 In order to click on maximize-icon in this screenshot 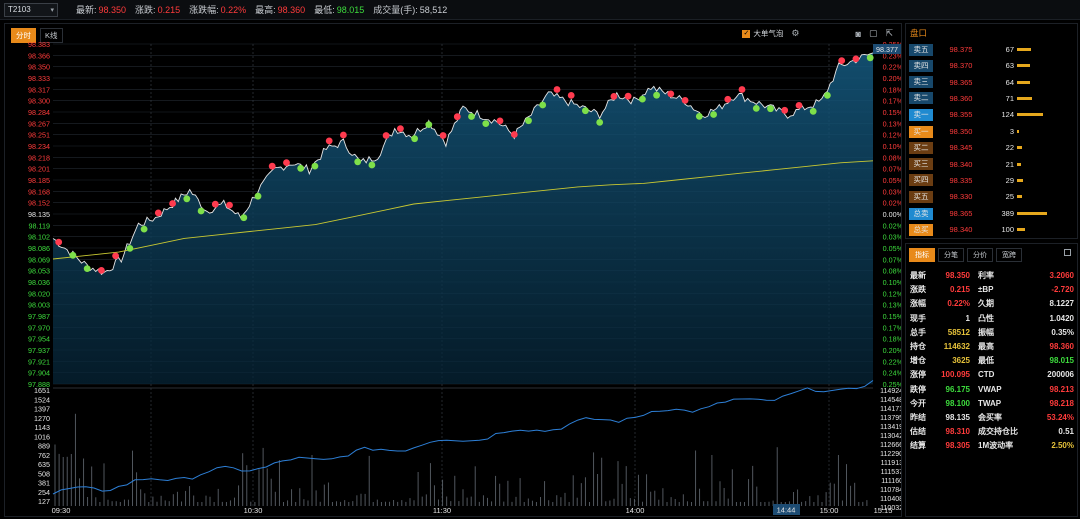, I will do `click(1067, 252)`.